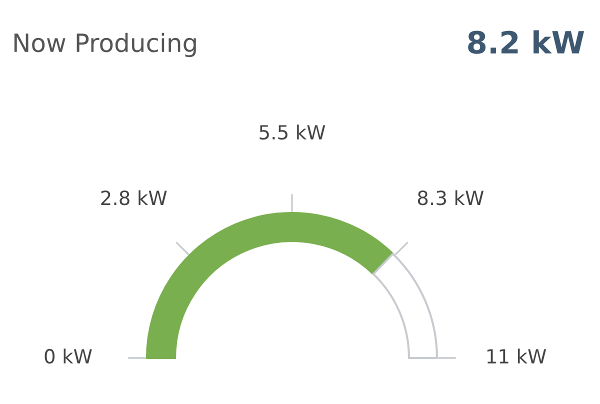 This screenshot has height=404, width=600. I want to click on text: 8.3 kW, so click(451, 198).